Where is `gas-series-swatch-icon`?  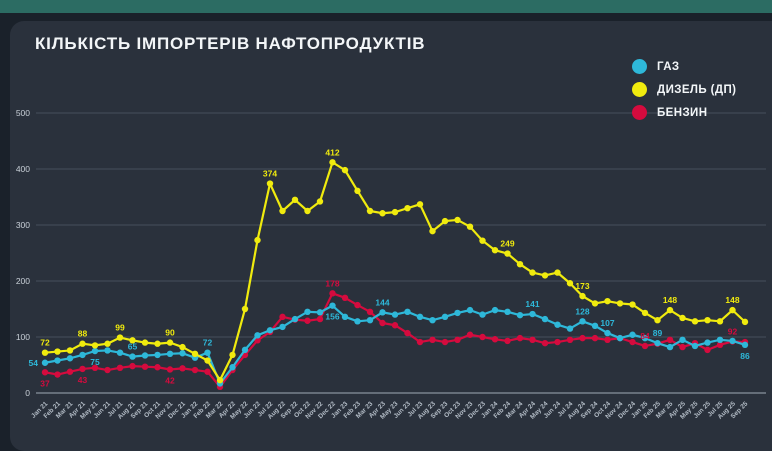 gas-series-swatch-icon is located at coordinates (639, 66).